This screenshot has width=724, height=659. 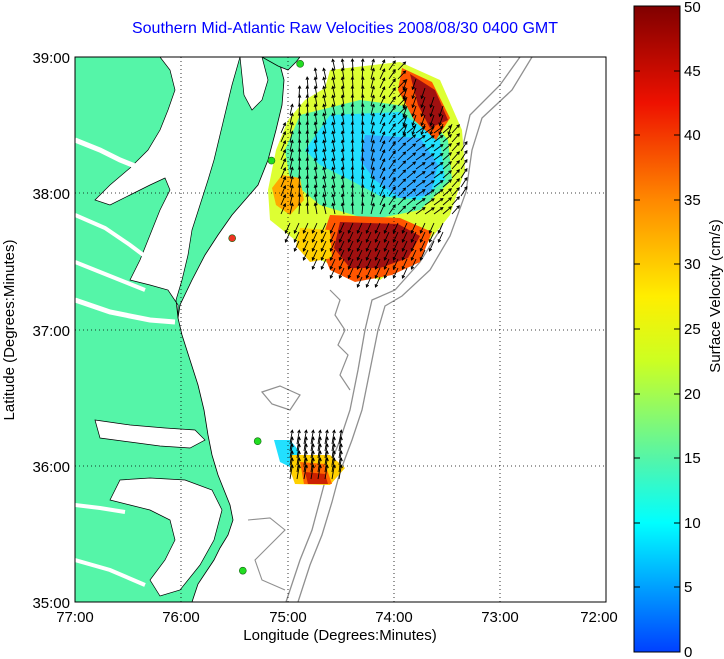 I want to click on colorbar-tick: 30, so click(x=692, y=264).